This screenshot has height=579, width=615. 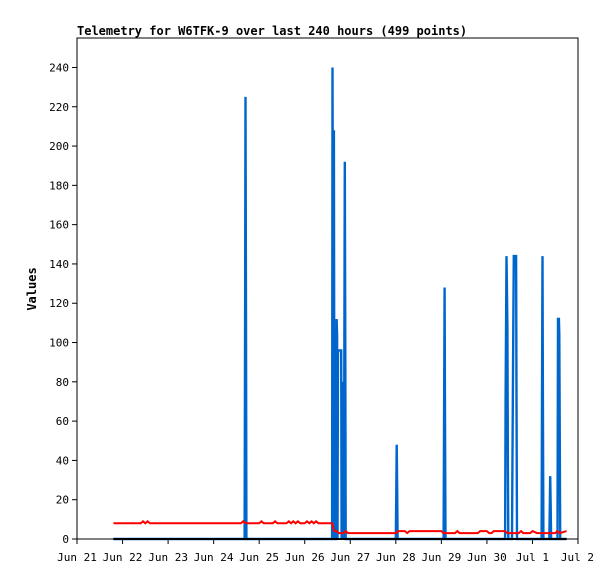 What do you see at coordinates (350, 557) in the screenshot?
I see `x-tick-label: Jun 27` at bounding box center [350, 557].